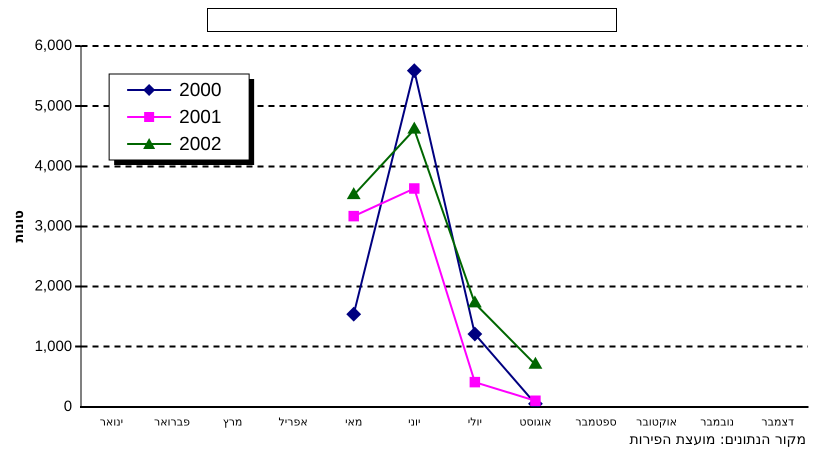 Image resolution: width=824 pixels, height=454 pixels. What do you see at coordinates (414, 421) in the screenshot?
I see `x-tick-label: יוני` at bounding box center [414, 421].